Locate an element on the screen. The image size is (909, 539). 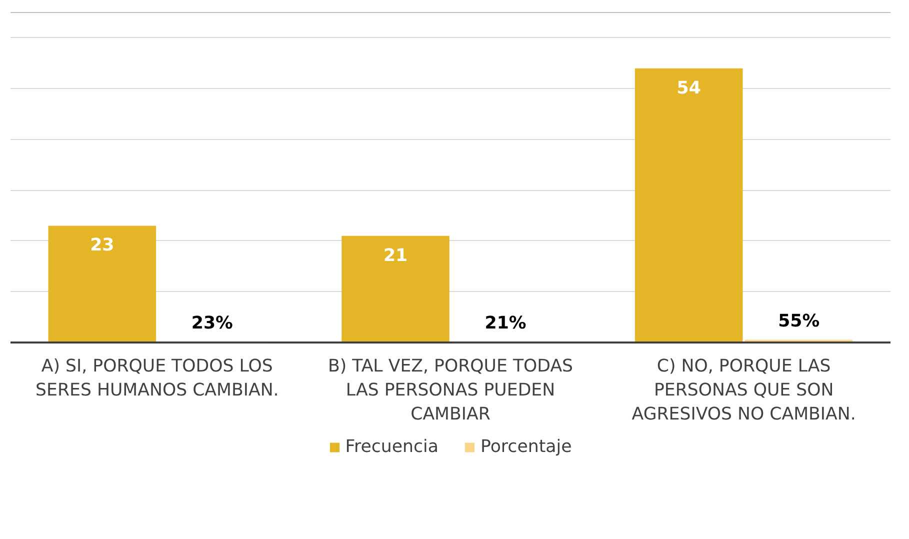
x-tick-label: A) SI, PORQUE TODOS LOS SERES HUMANOS CAMBIAN. is located at coordinates (157, 378).